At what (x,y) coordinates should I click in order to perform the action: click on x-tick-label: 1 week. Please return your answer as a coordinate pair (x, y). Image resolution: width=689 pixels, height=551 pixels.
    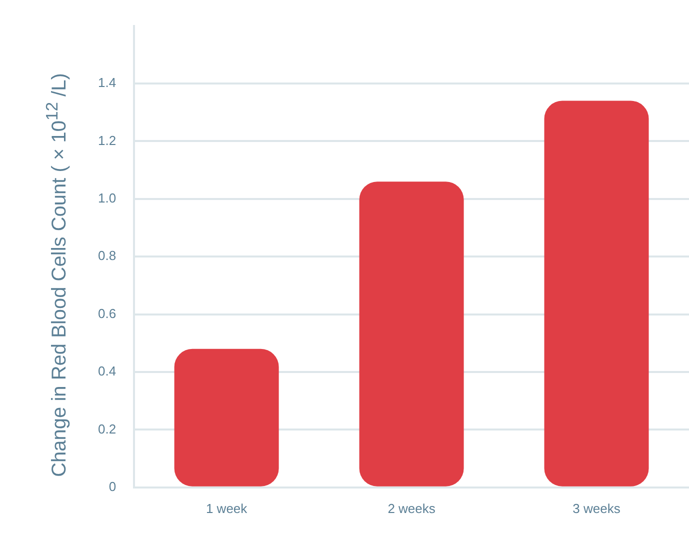
    Looking at the image, I should click on (227, 508).